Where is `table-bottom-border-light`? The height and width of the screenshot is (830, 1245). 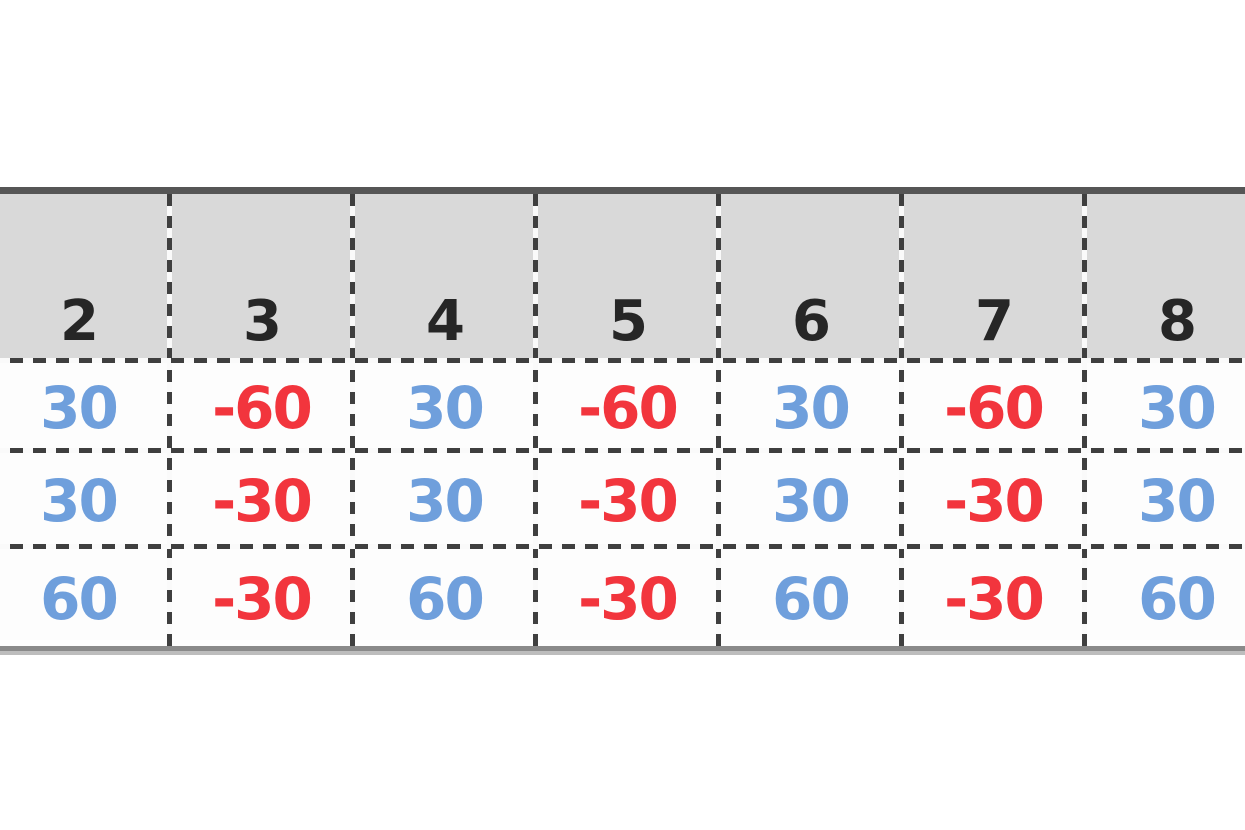
table-bottom-border-light is located at coordinates (622, 653).